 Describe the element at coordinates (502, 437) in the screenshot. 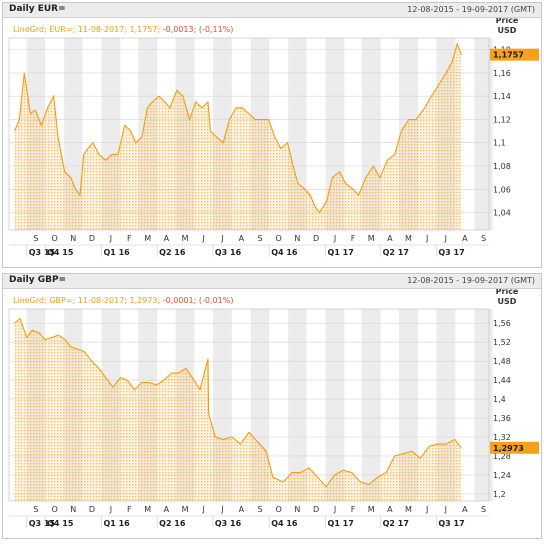

I see `y-tick-label: 1,32` at that location.